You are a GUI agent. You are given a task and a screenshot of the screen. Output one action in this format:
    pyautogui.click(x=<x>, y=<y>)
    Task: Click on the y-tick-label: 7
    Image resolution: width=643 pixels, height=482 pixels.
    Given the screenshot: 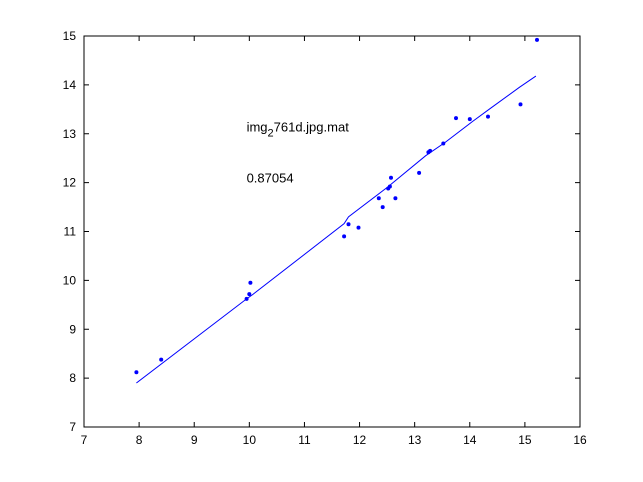 What is the action you would take?
    pyautogui.click(x=72, y=427)
    